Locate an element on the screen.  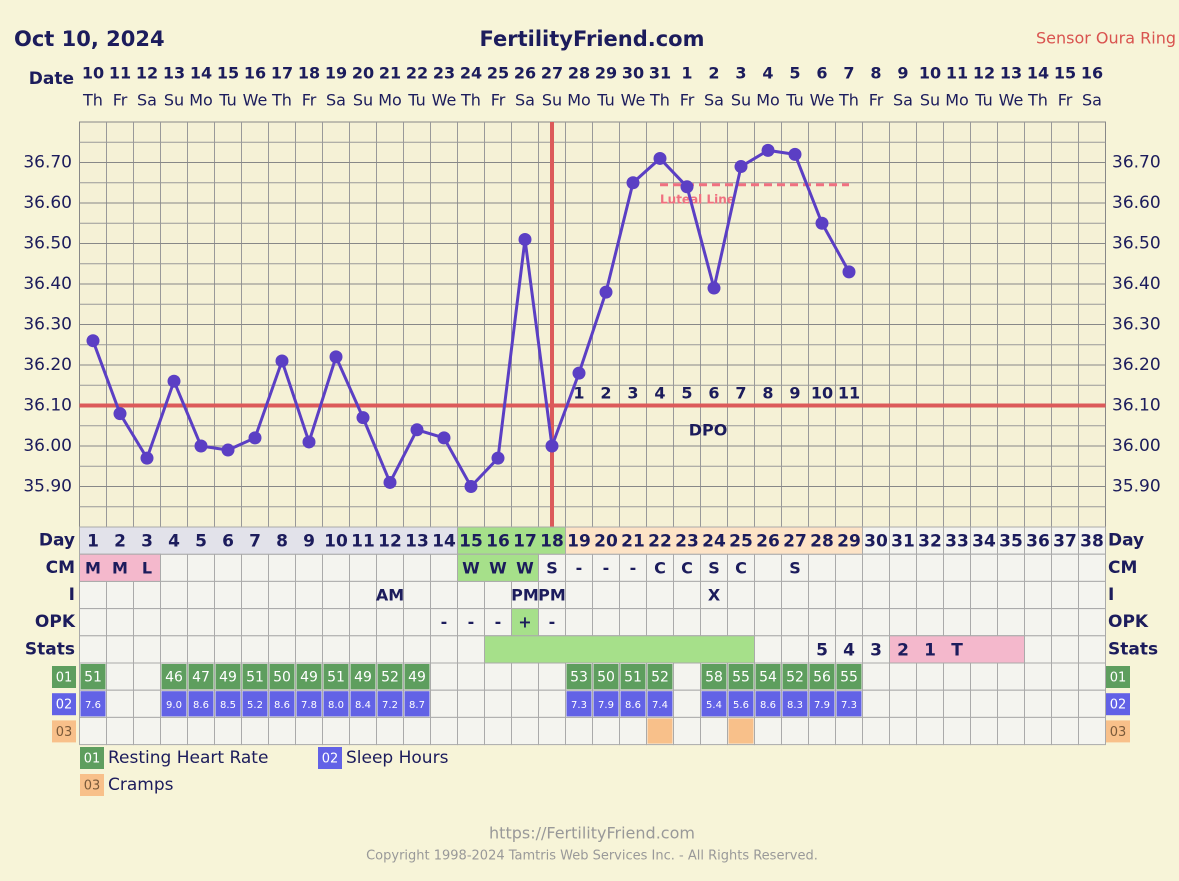
date-label: 16 is located at coordinates (1092, 73).